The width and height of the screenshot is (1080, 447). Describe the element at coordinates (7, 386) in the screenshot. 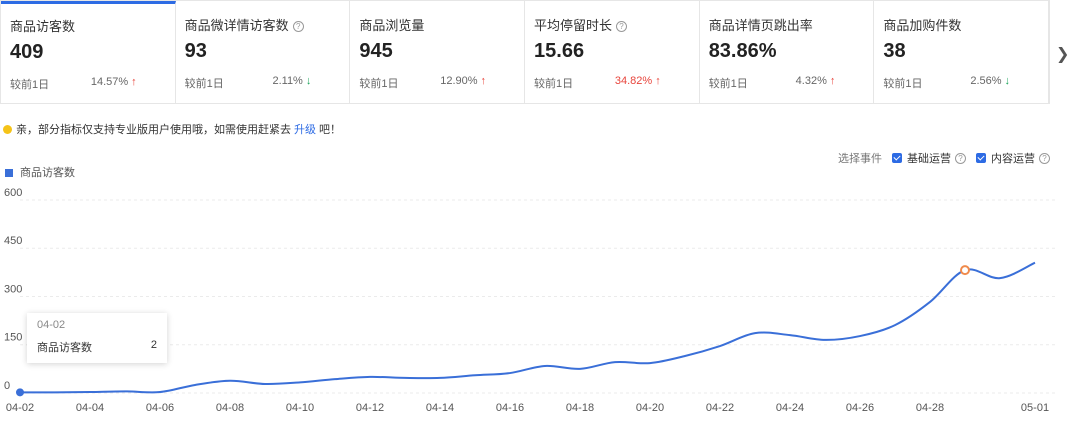

I see `y-tick-label: 0` at that location.